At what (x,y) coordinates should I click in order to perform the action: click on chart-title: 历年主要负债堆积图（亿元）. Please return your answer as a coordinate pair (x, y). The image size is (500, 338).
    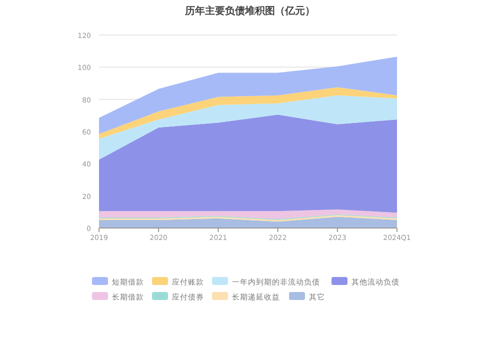
    Looking at the image, I should click on (249, 11).